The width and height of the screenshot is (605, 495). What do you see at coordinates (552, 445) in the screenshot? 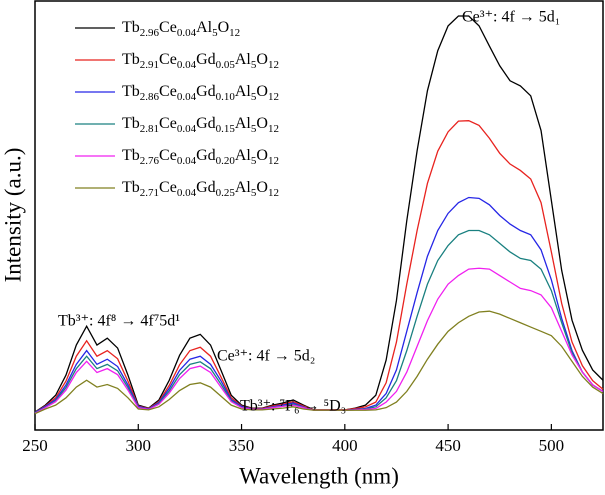
I see `x-tick-label: 500` at bounding box center [552, 445].